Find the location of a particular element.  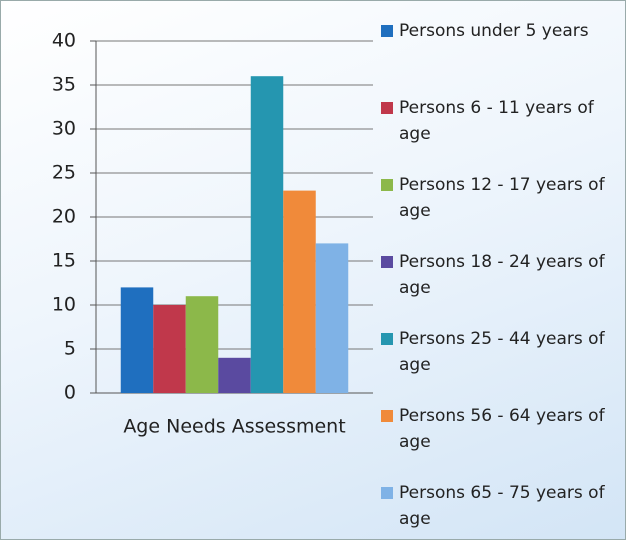

y-tick-label: 25 is located at coordinates (64, 173).